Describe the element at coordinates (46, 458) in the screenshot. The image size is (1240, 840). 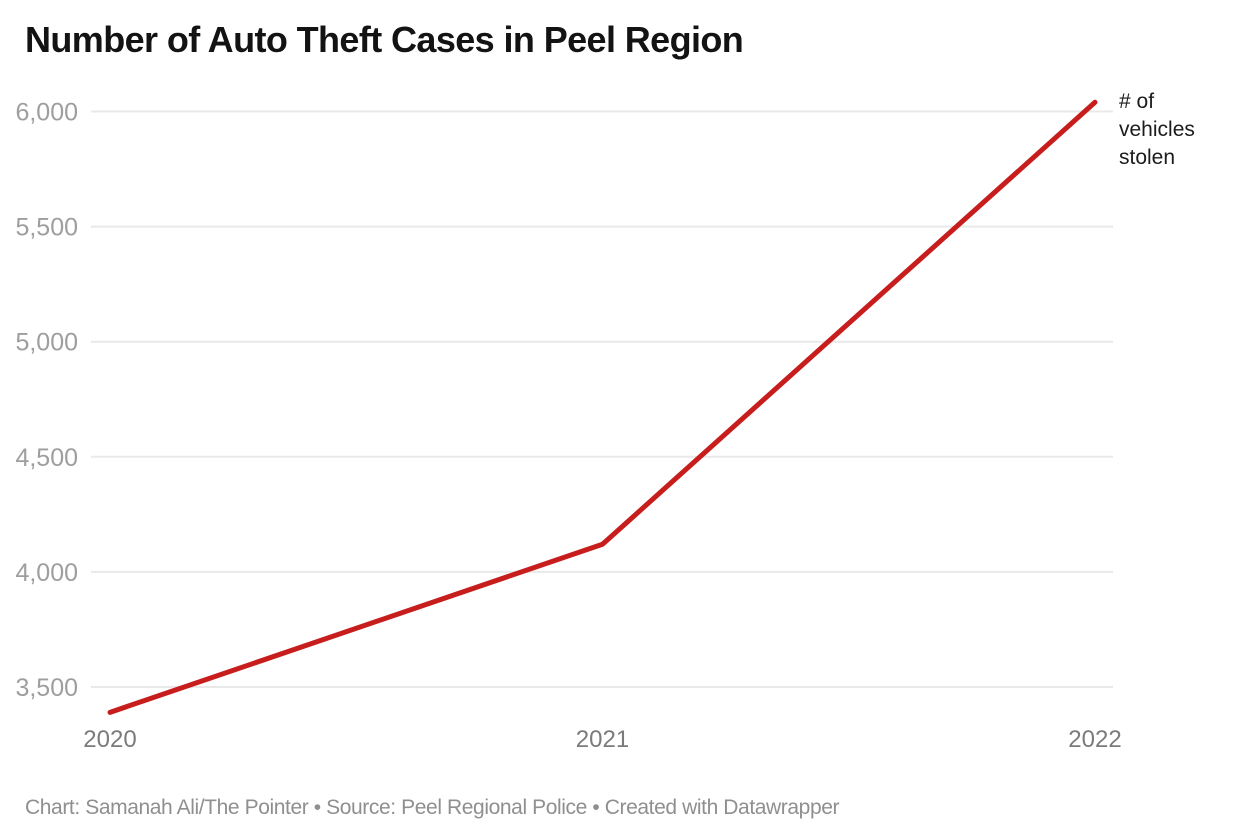
I see `y-tick-label: 4,500` at that location.